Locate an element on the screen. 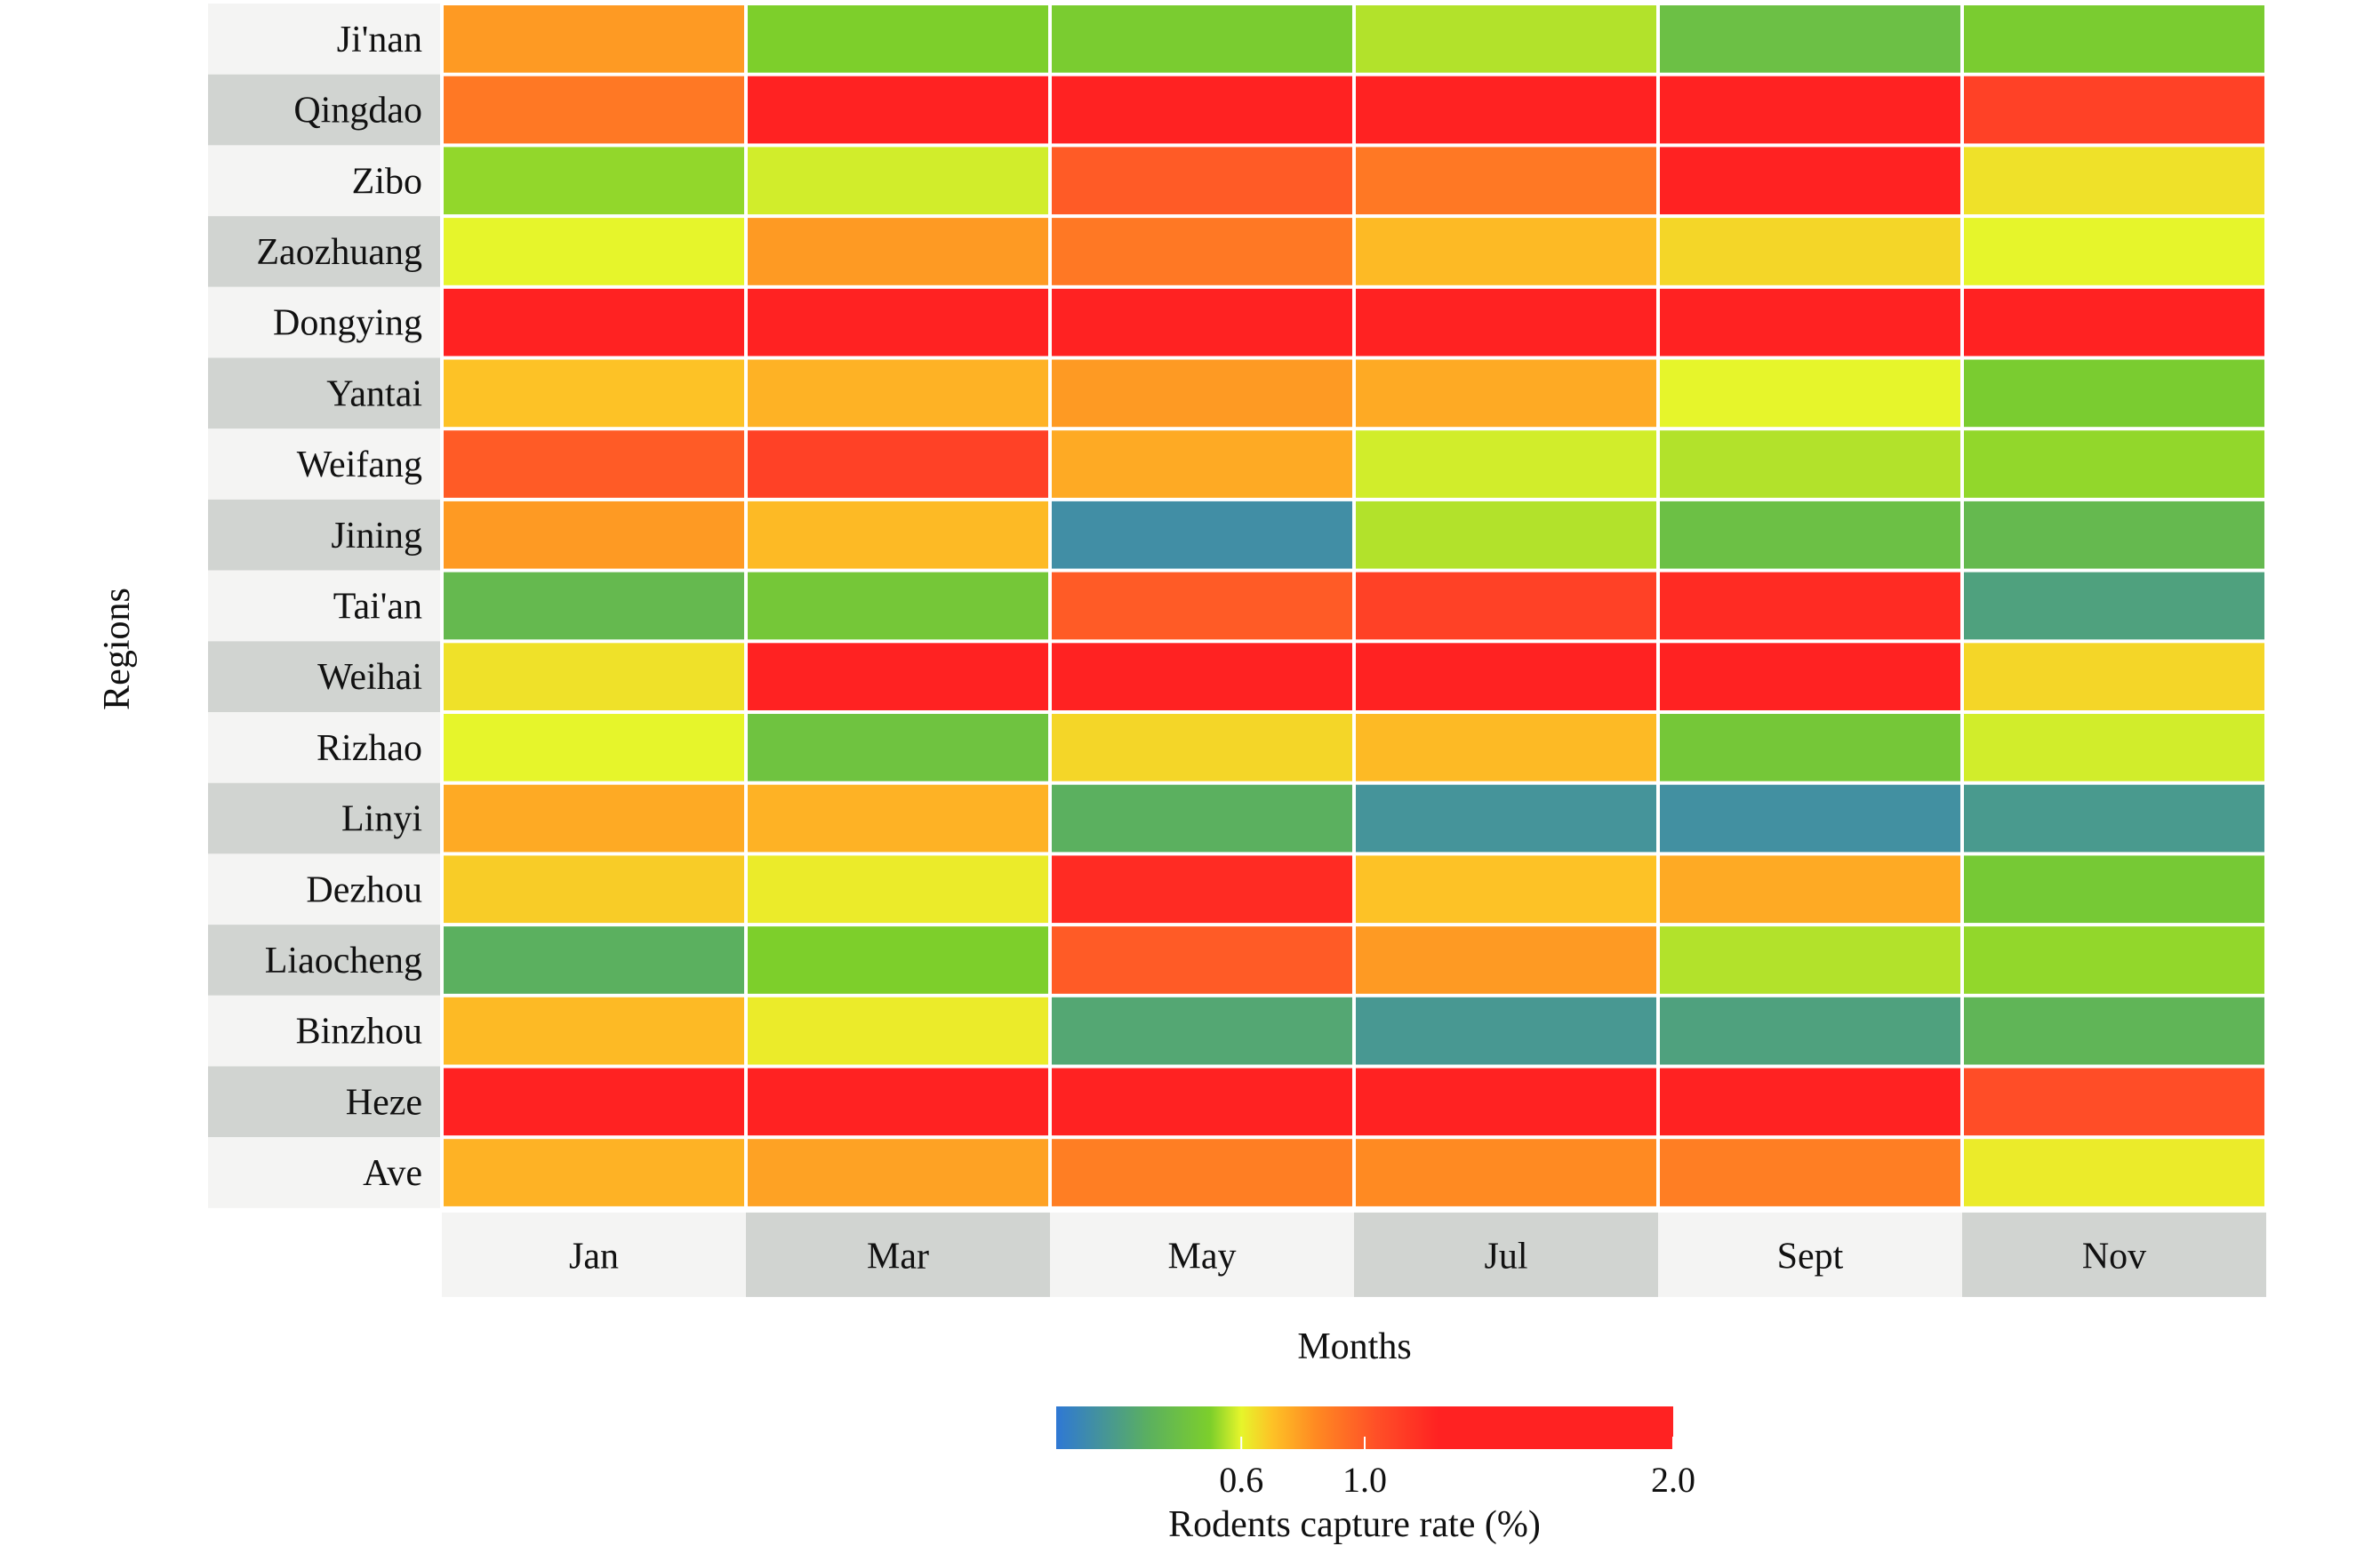 Image resolution: width=2380 pixels, height=1554 pixels. row-label: Tai'an is located at coordinates (377, 606).